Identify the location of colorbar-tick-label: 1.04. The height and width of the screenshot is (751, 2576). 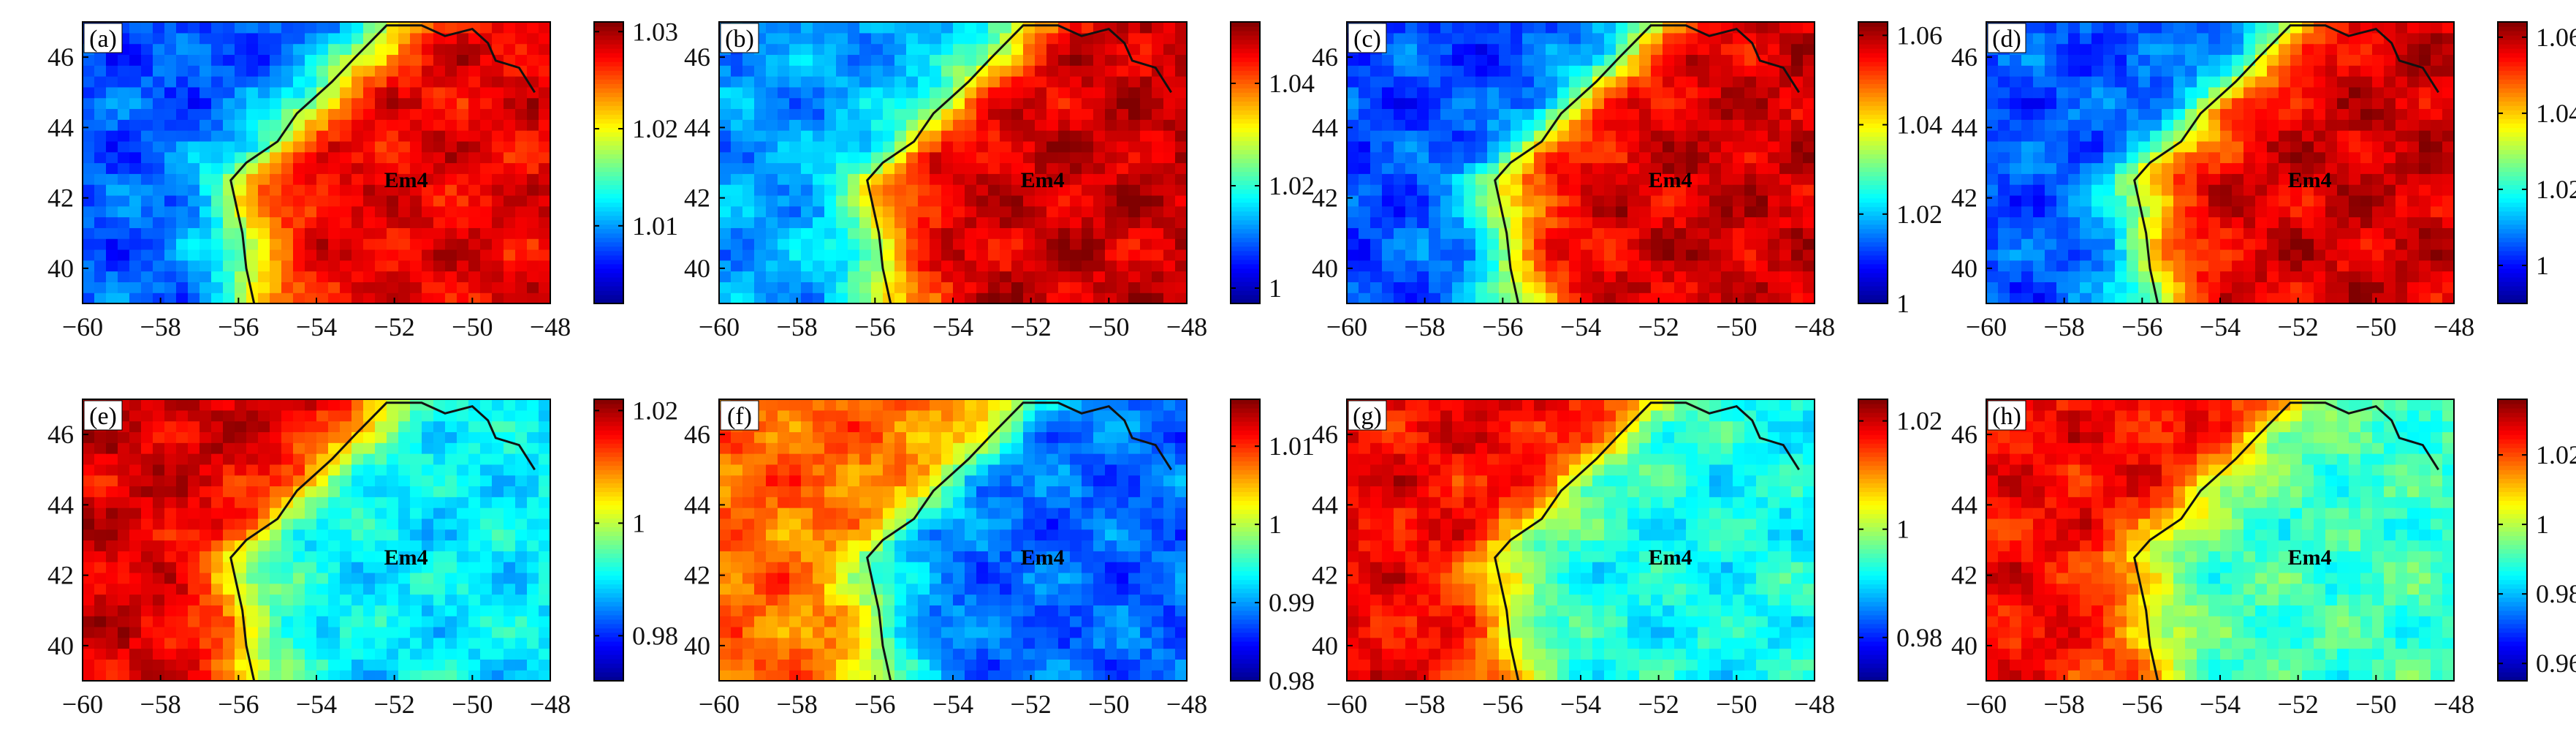
(2556, 113).